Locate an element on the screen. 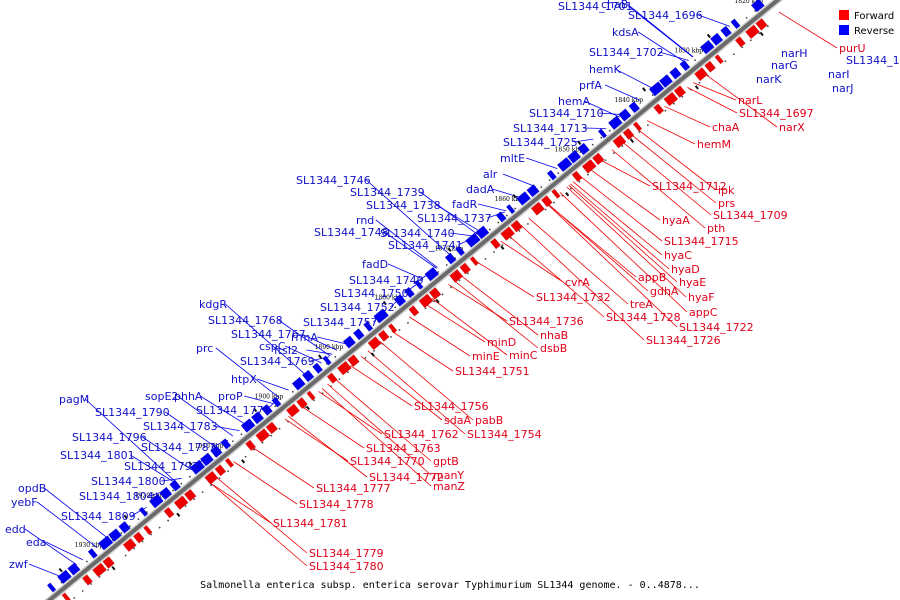  reverse-gene-label: SL1344_1804 is located at coordinates (116, 496).